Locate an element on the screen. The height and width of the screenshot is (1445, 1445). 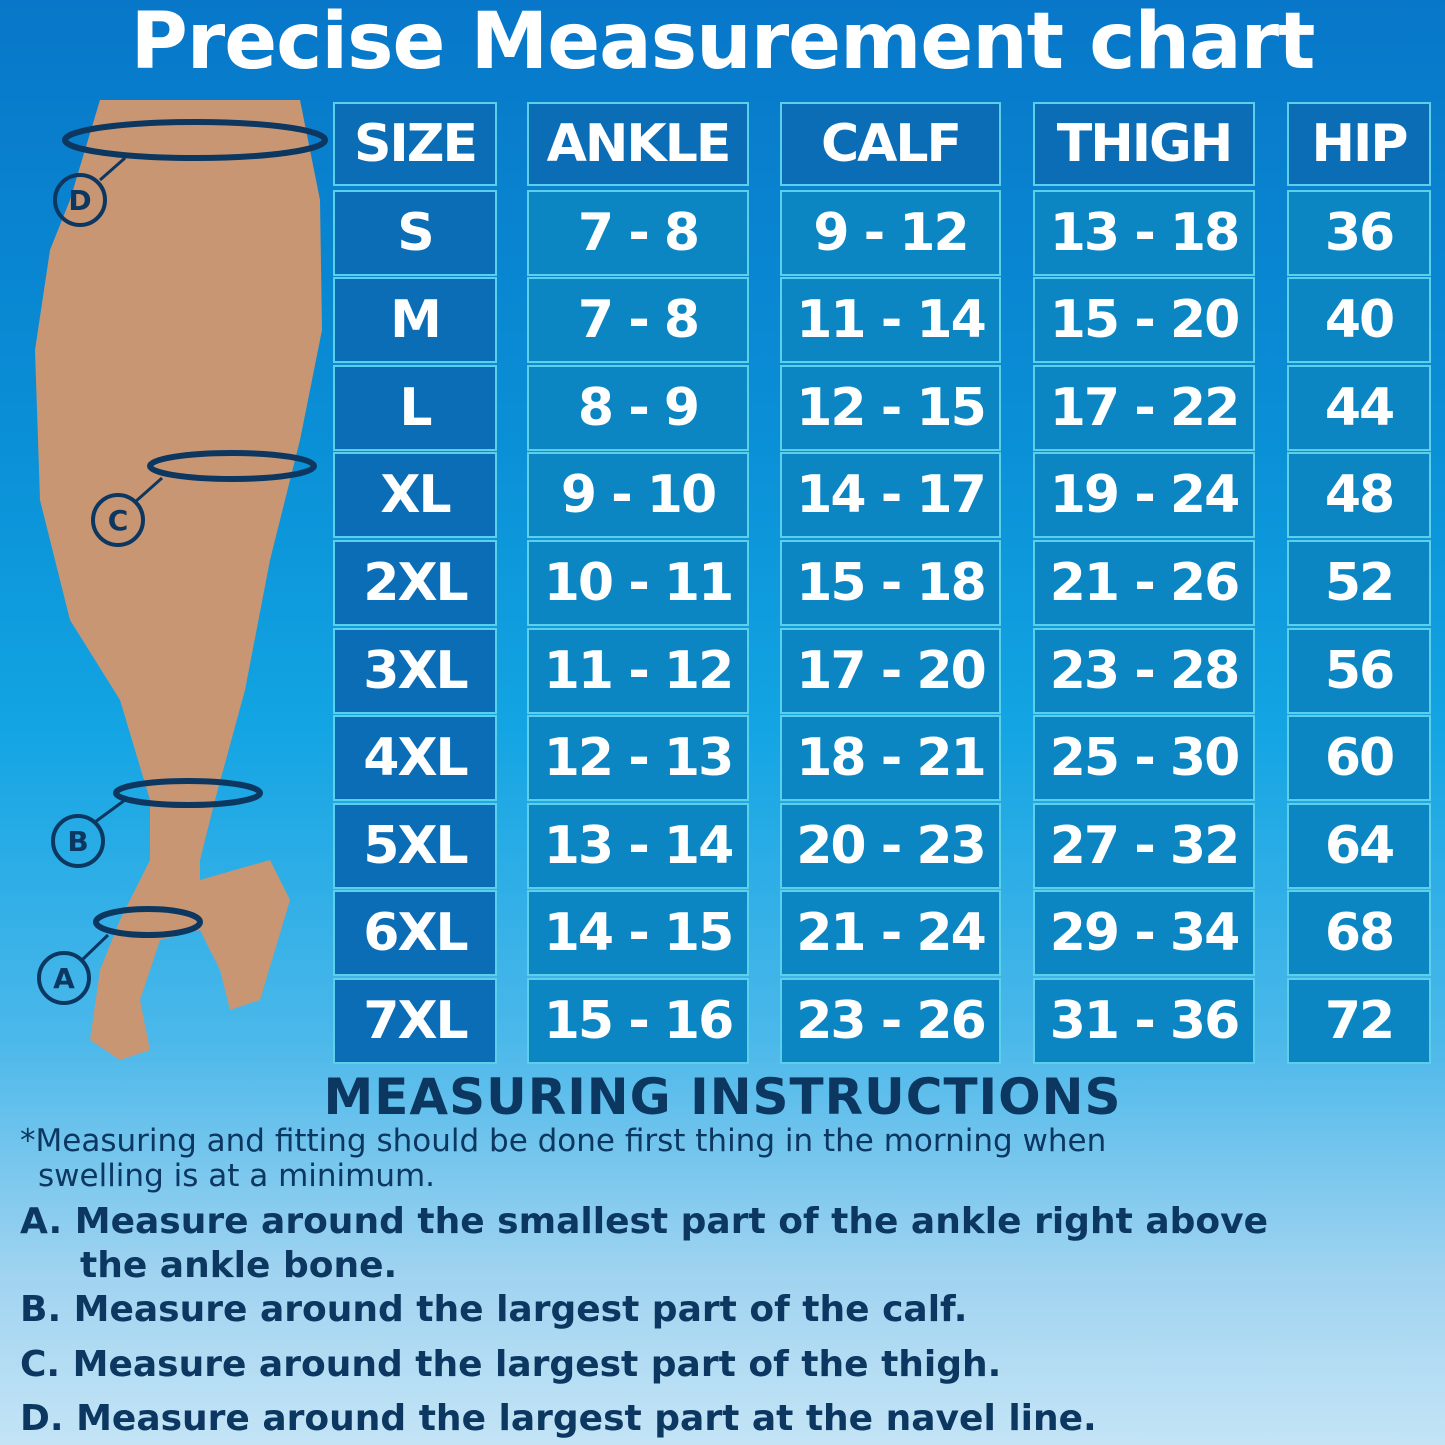
cell-thigh: 25 - 30 is located at coordinates (1144, 758).